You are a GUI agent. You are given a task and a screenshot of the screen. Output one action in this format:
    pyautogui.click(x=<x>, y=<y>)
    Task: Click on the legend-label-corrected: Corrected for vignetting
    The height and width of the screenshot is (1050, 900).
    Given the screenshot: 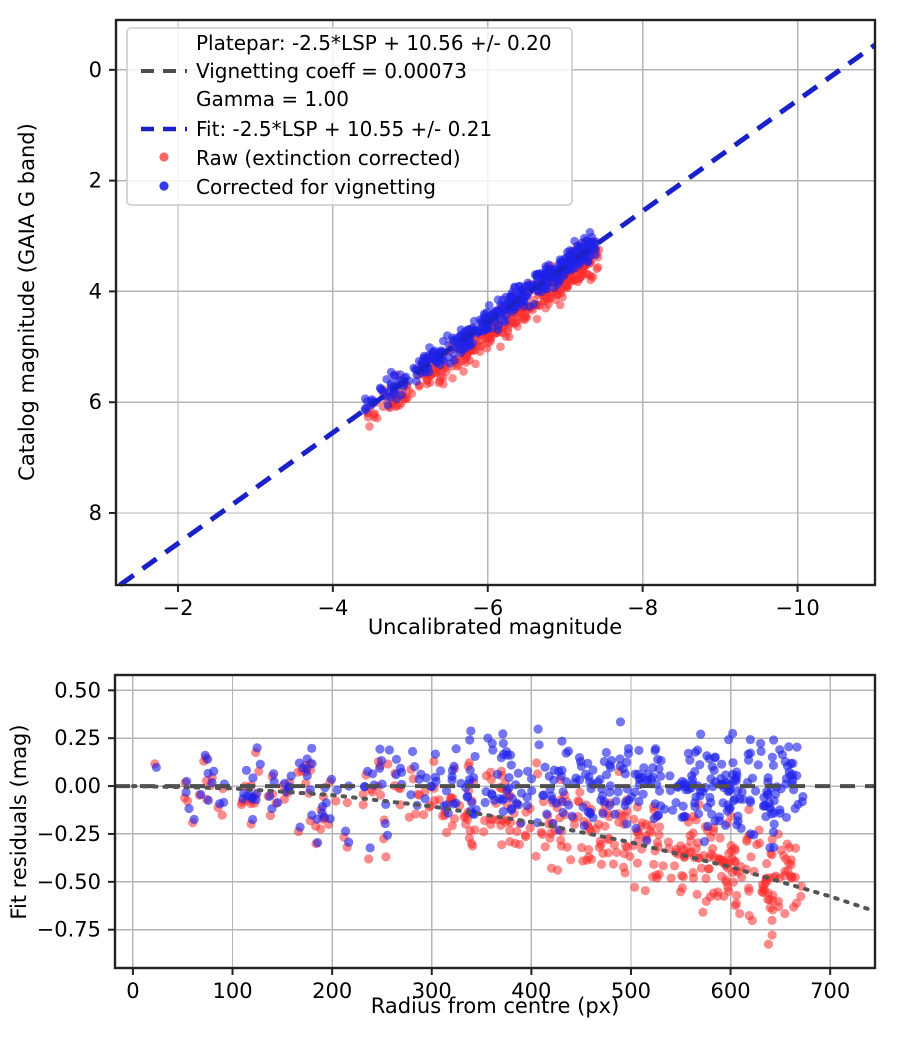 What is the action you would take?
    pyautogui.click(x=316, y=187)
    